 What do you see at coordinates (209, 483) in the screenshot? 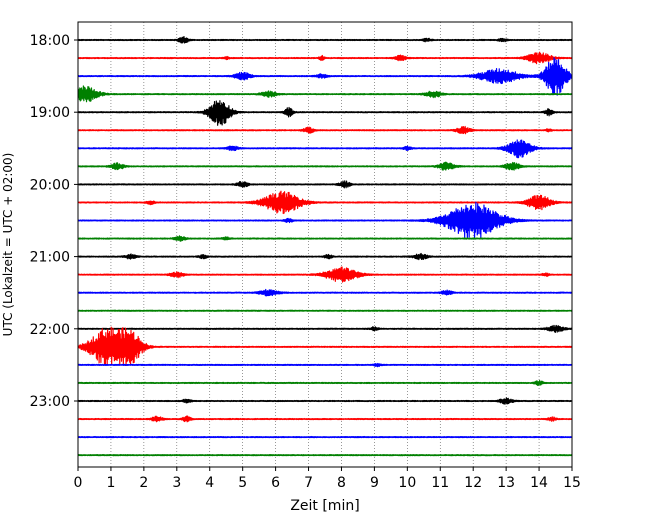
I see `x-tick-label: 4` at bounding box center [209, 483].